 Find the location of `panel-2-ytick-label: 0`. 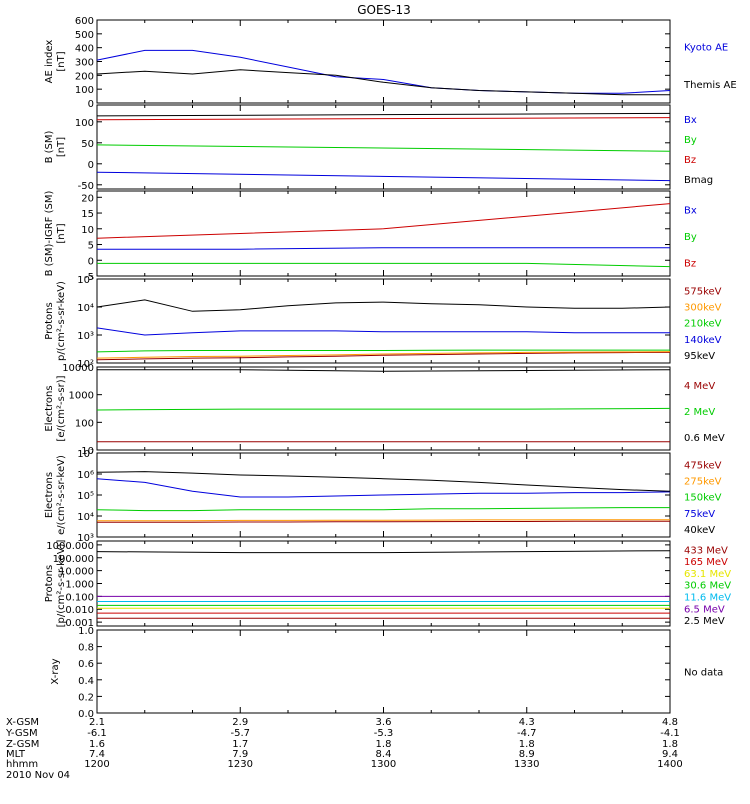

panel-2-ytick-label: 0 is located at coordinates (91, 165).